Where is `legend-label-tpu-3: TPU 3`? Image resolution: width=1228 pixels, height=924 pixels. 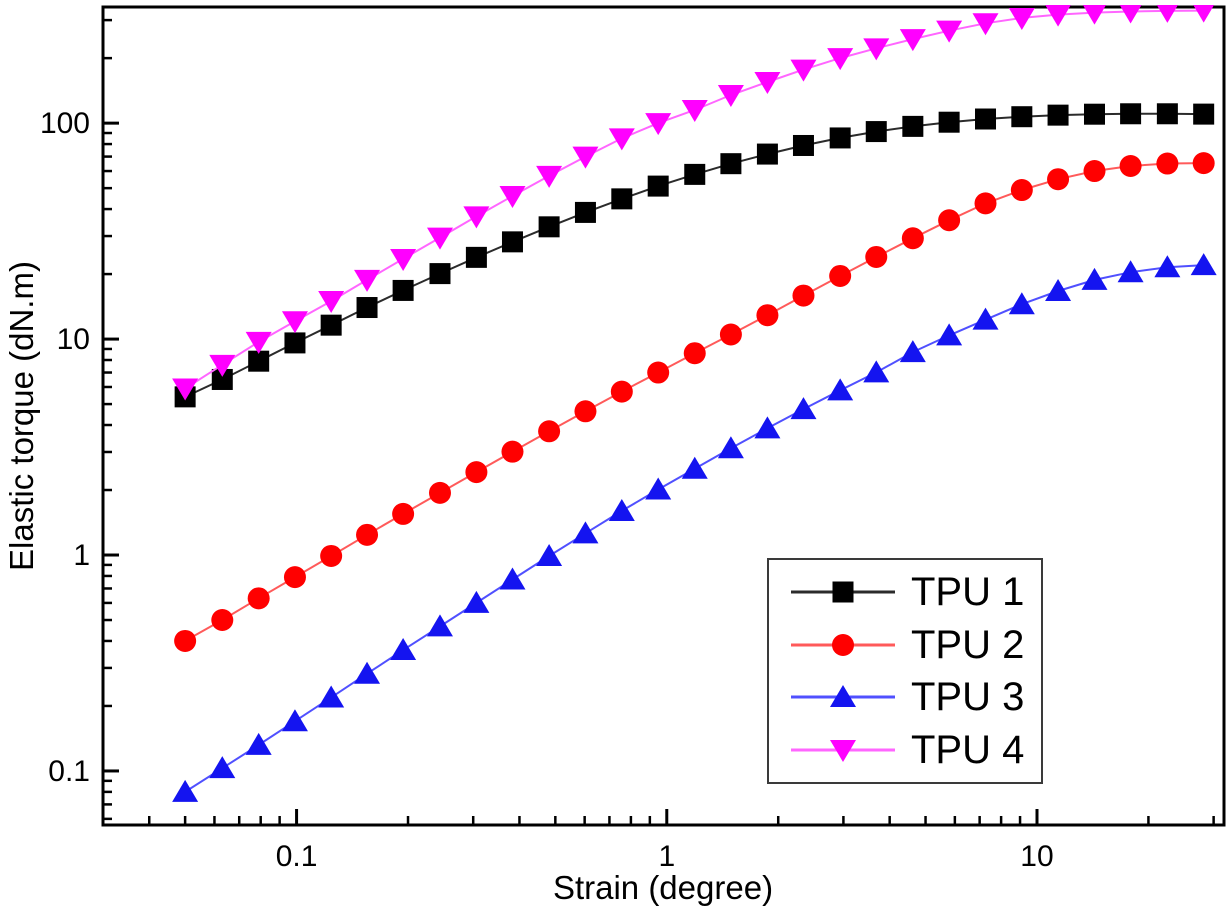 legend-label-tpu-3: TPU 3 is located at coordinates (968, 697).